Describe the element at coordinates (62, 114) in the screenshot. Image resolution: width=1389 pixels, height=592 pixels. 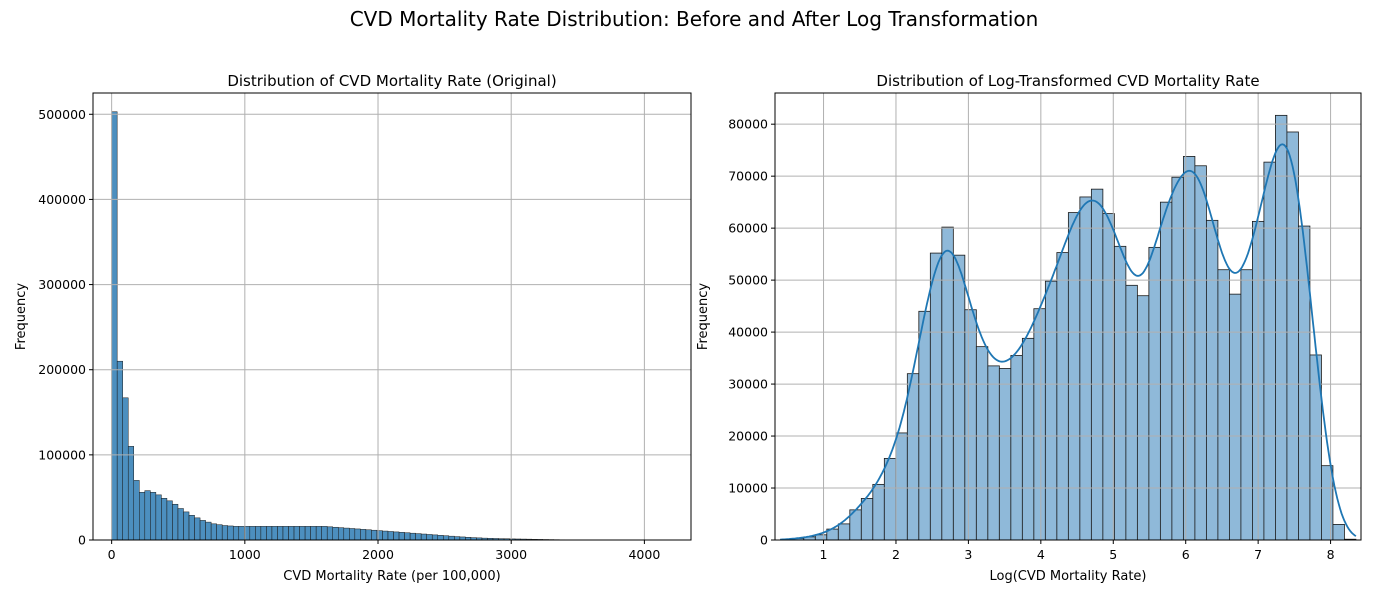
I see `left-chart-ytick-label: 500000` at that location.